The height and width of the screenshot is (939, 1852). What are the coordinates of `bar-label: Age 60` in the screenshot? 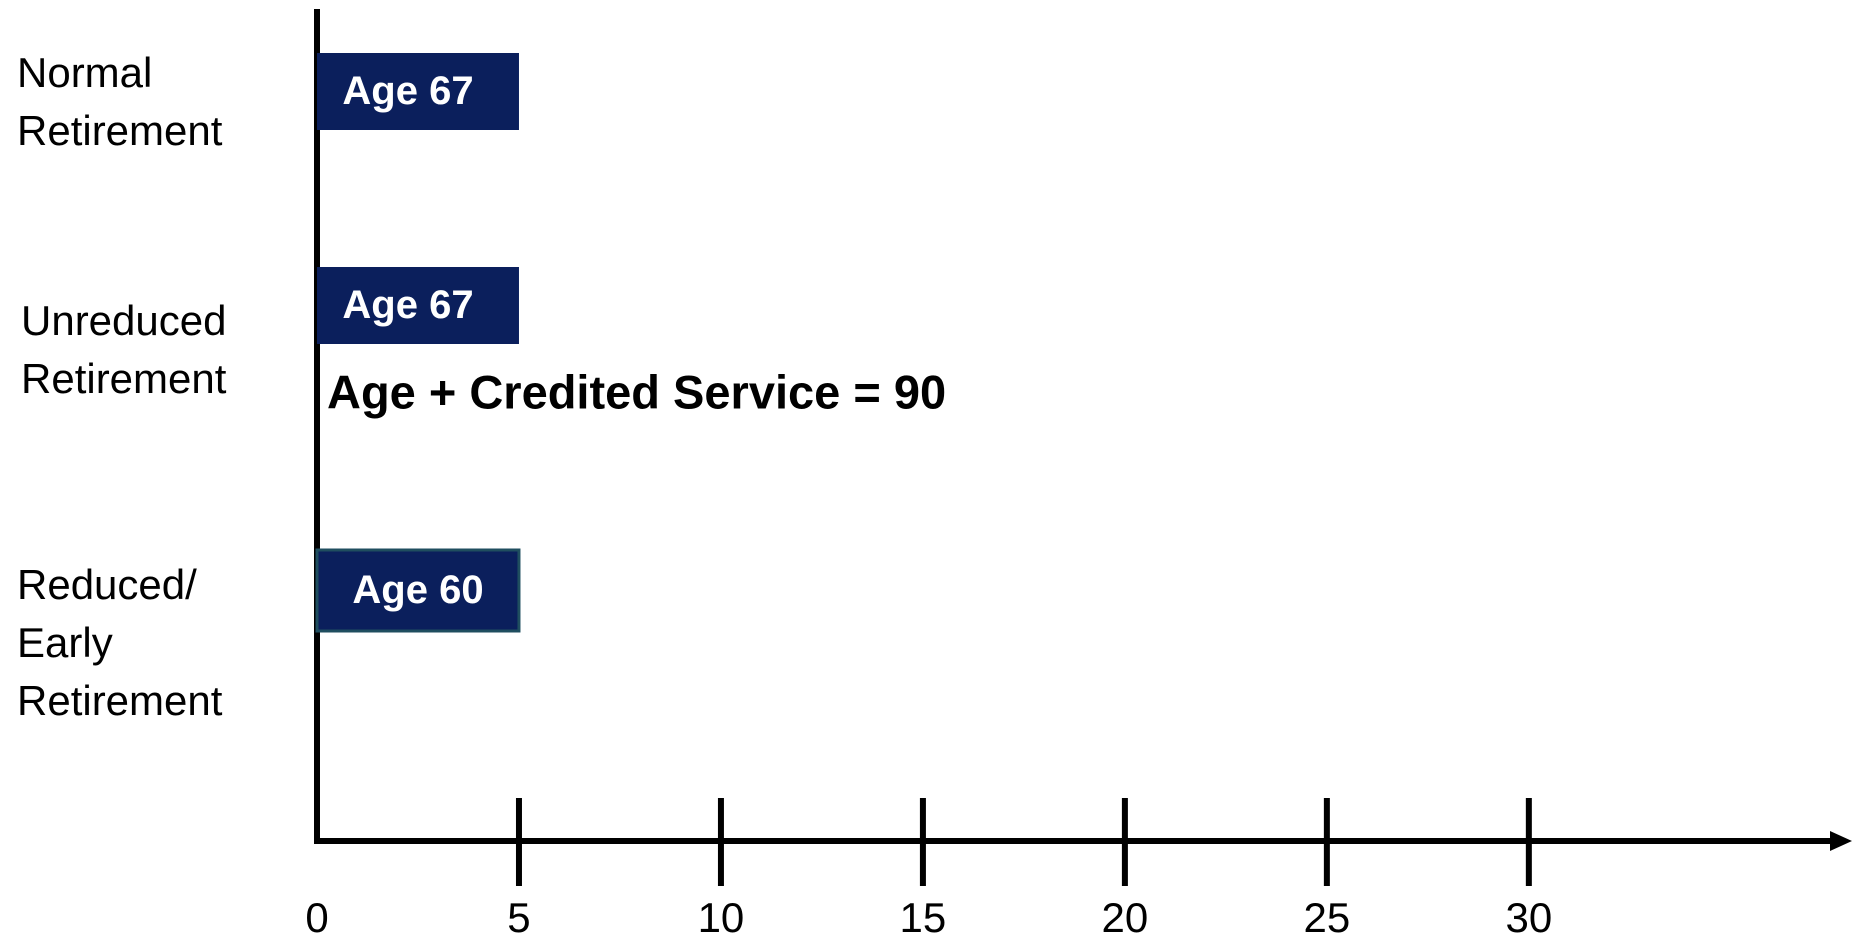 It's located at (417, 590).